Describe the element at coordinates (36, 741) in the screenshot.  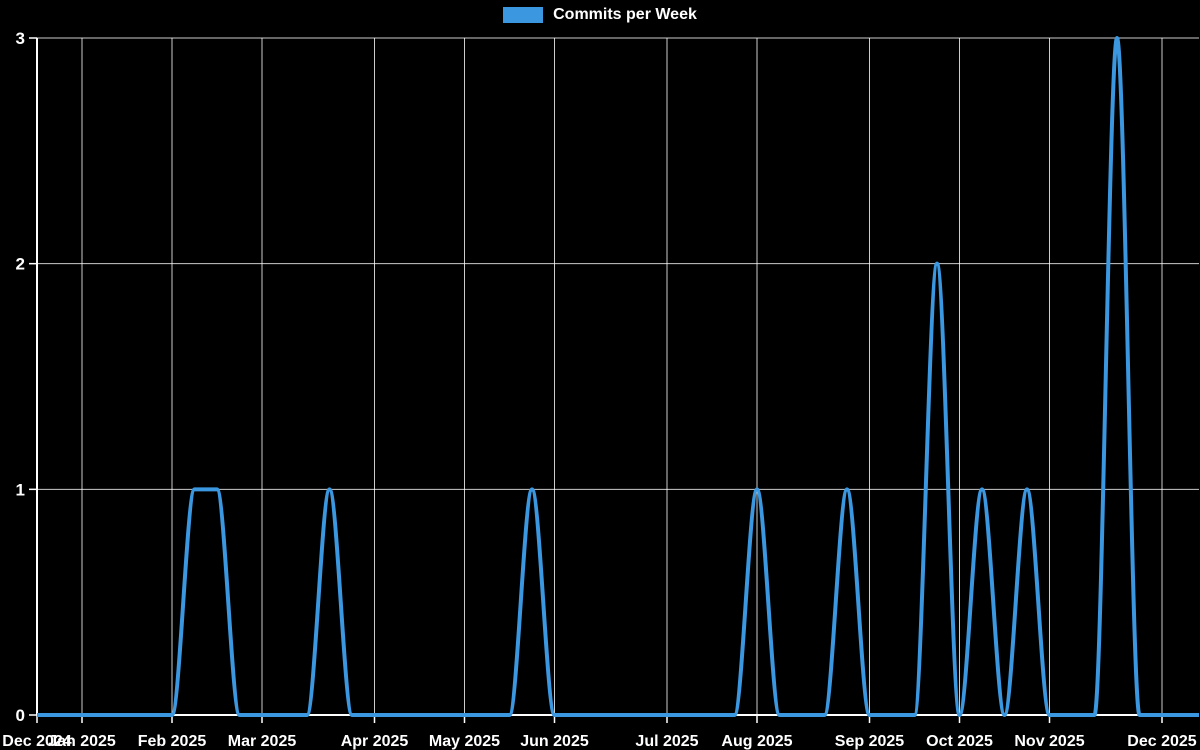
I see `x-axis-tick-label: Dec 2024` at that location.